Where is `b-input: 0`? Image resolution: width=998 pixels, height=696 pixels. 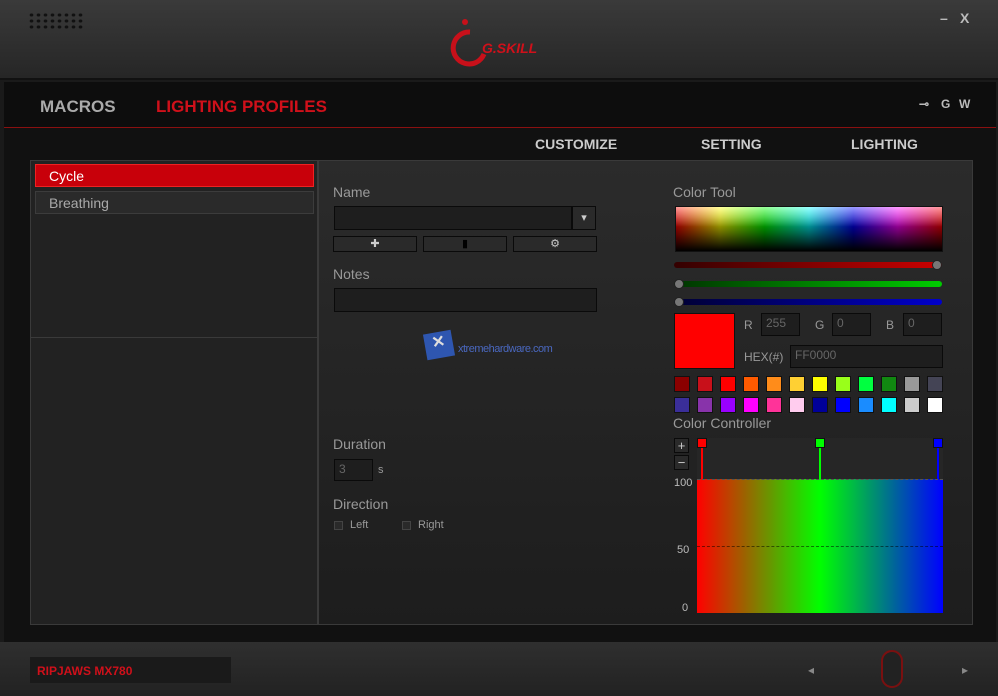
b-input: 0 is located at coordinates (922, 324).